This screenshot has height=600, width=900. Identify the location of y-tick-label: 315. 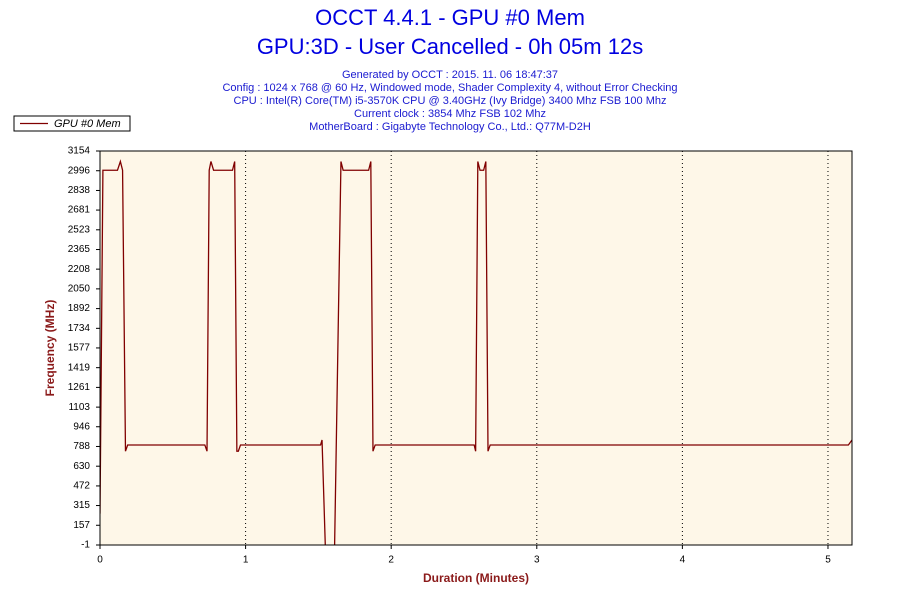
(81, 505).